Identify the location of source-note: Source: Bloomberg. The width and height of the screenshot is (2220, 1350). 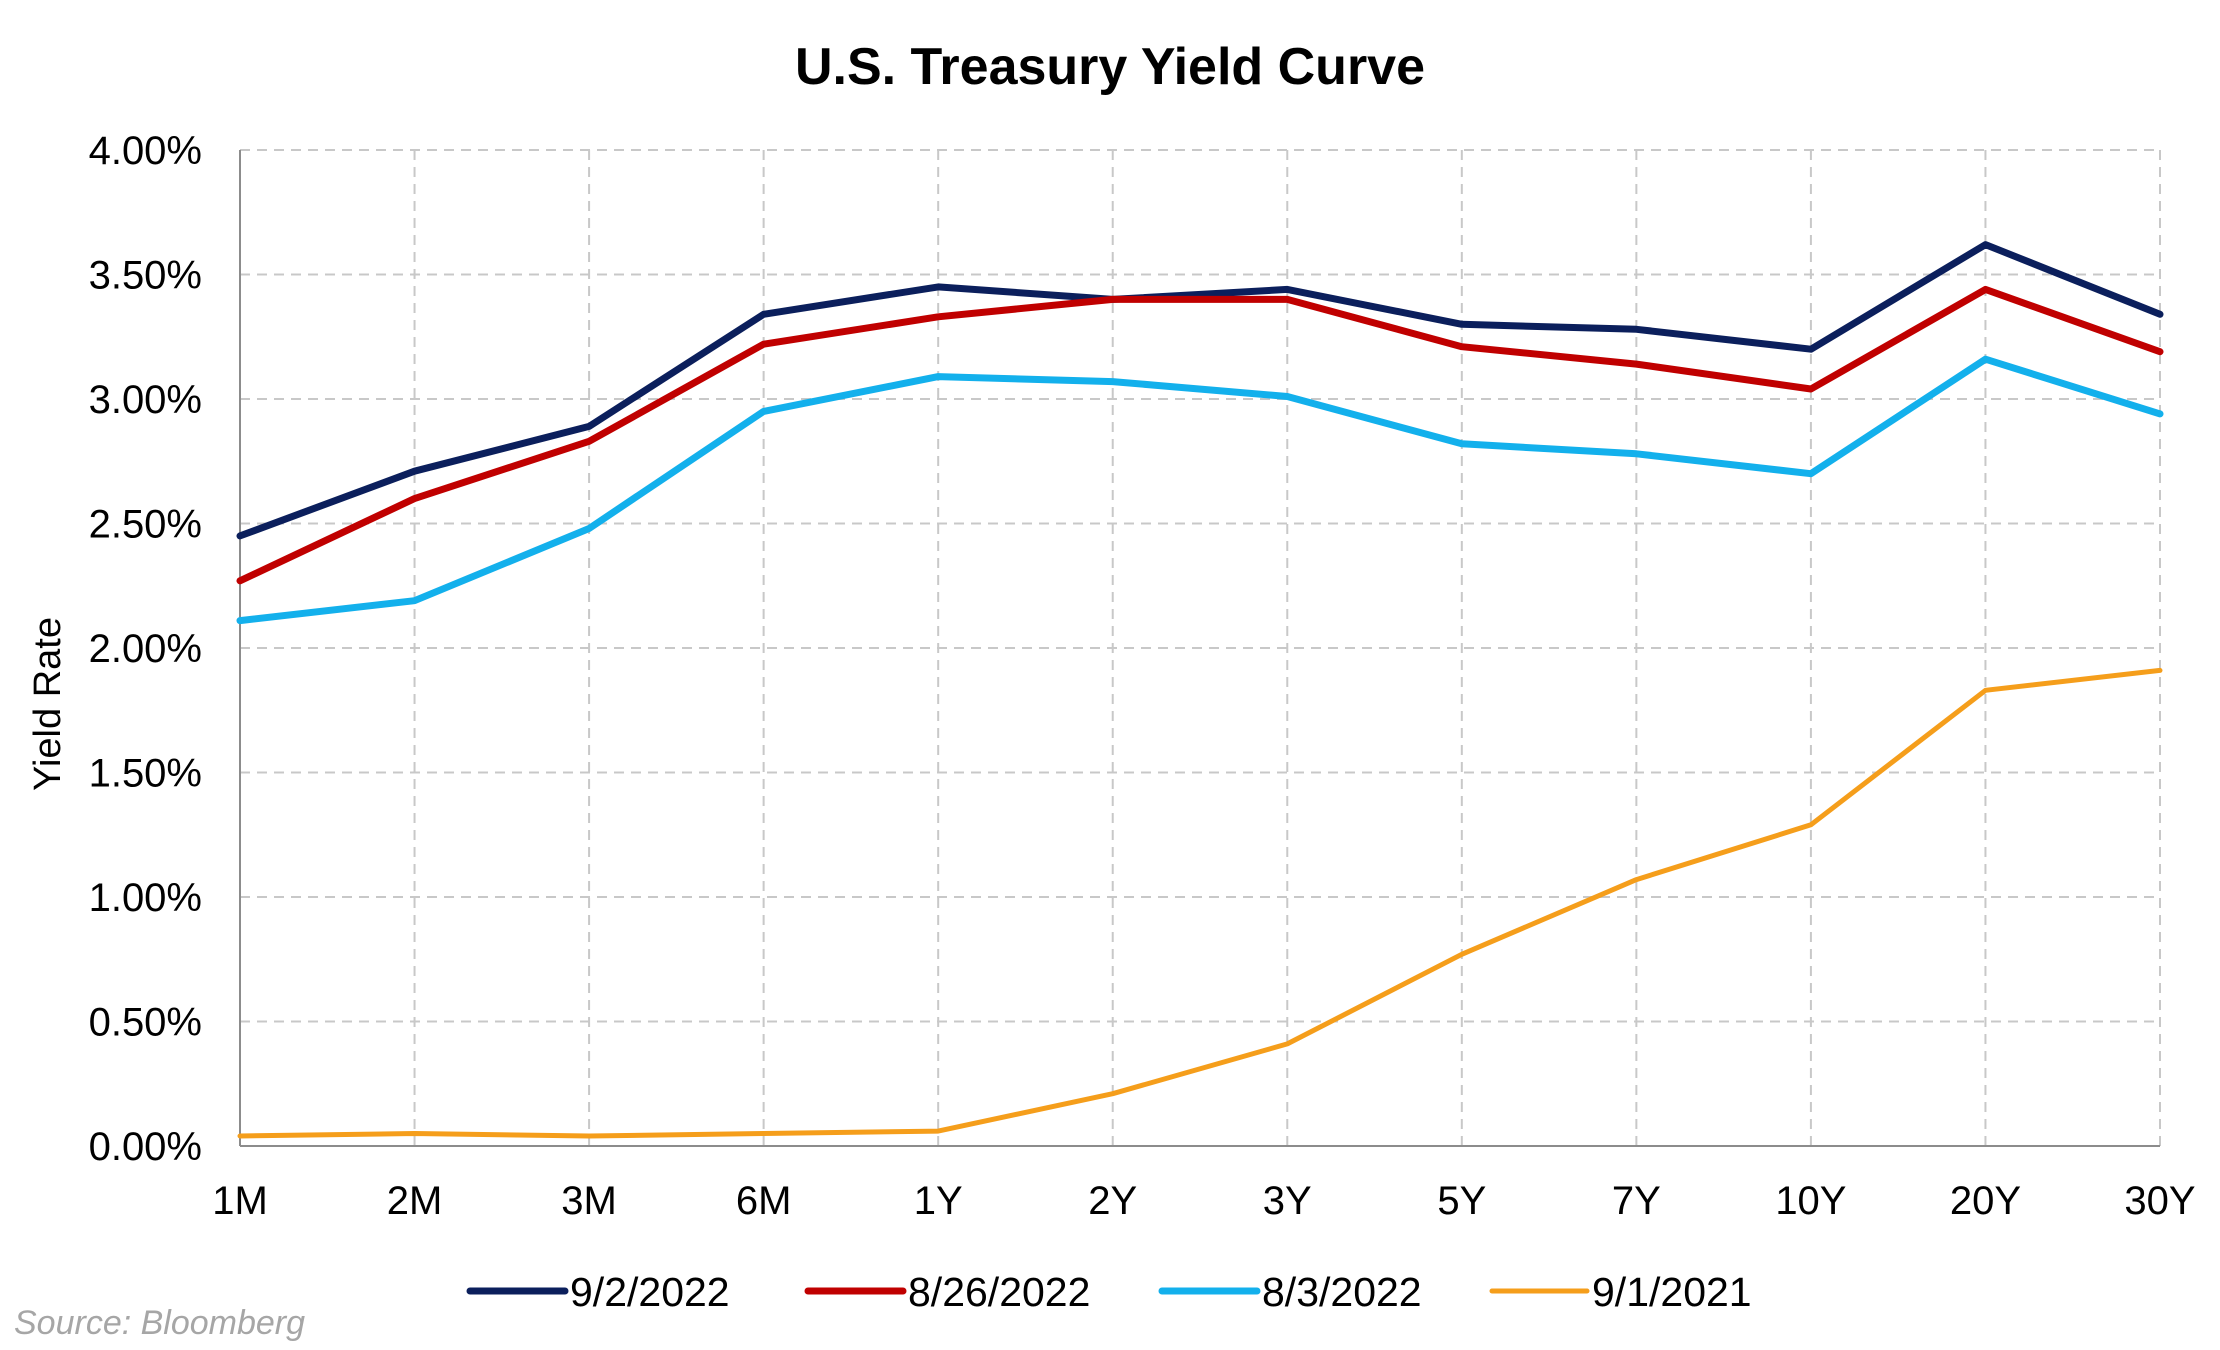
(159, 1323).